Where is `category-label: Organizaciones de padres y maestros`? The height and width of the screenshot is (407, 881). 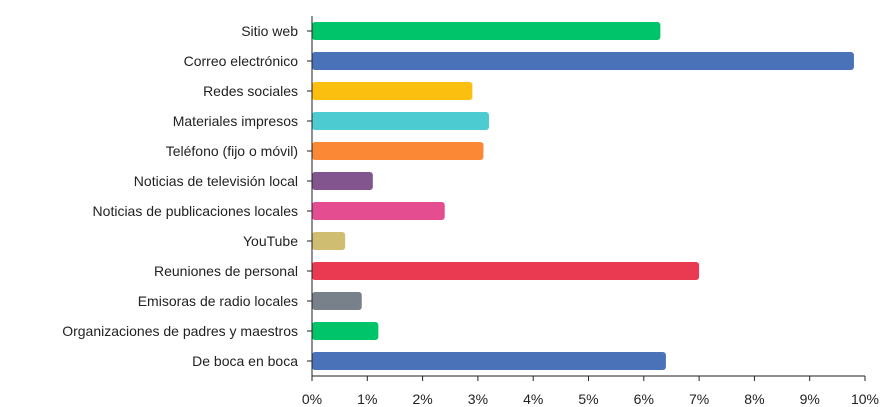 category-label: Organizaciones de padres y maestros is located at coordinates (180, 331).